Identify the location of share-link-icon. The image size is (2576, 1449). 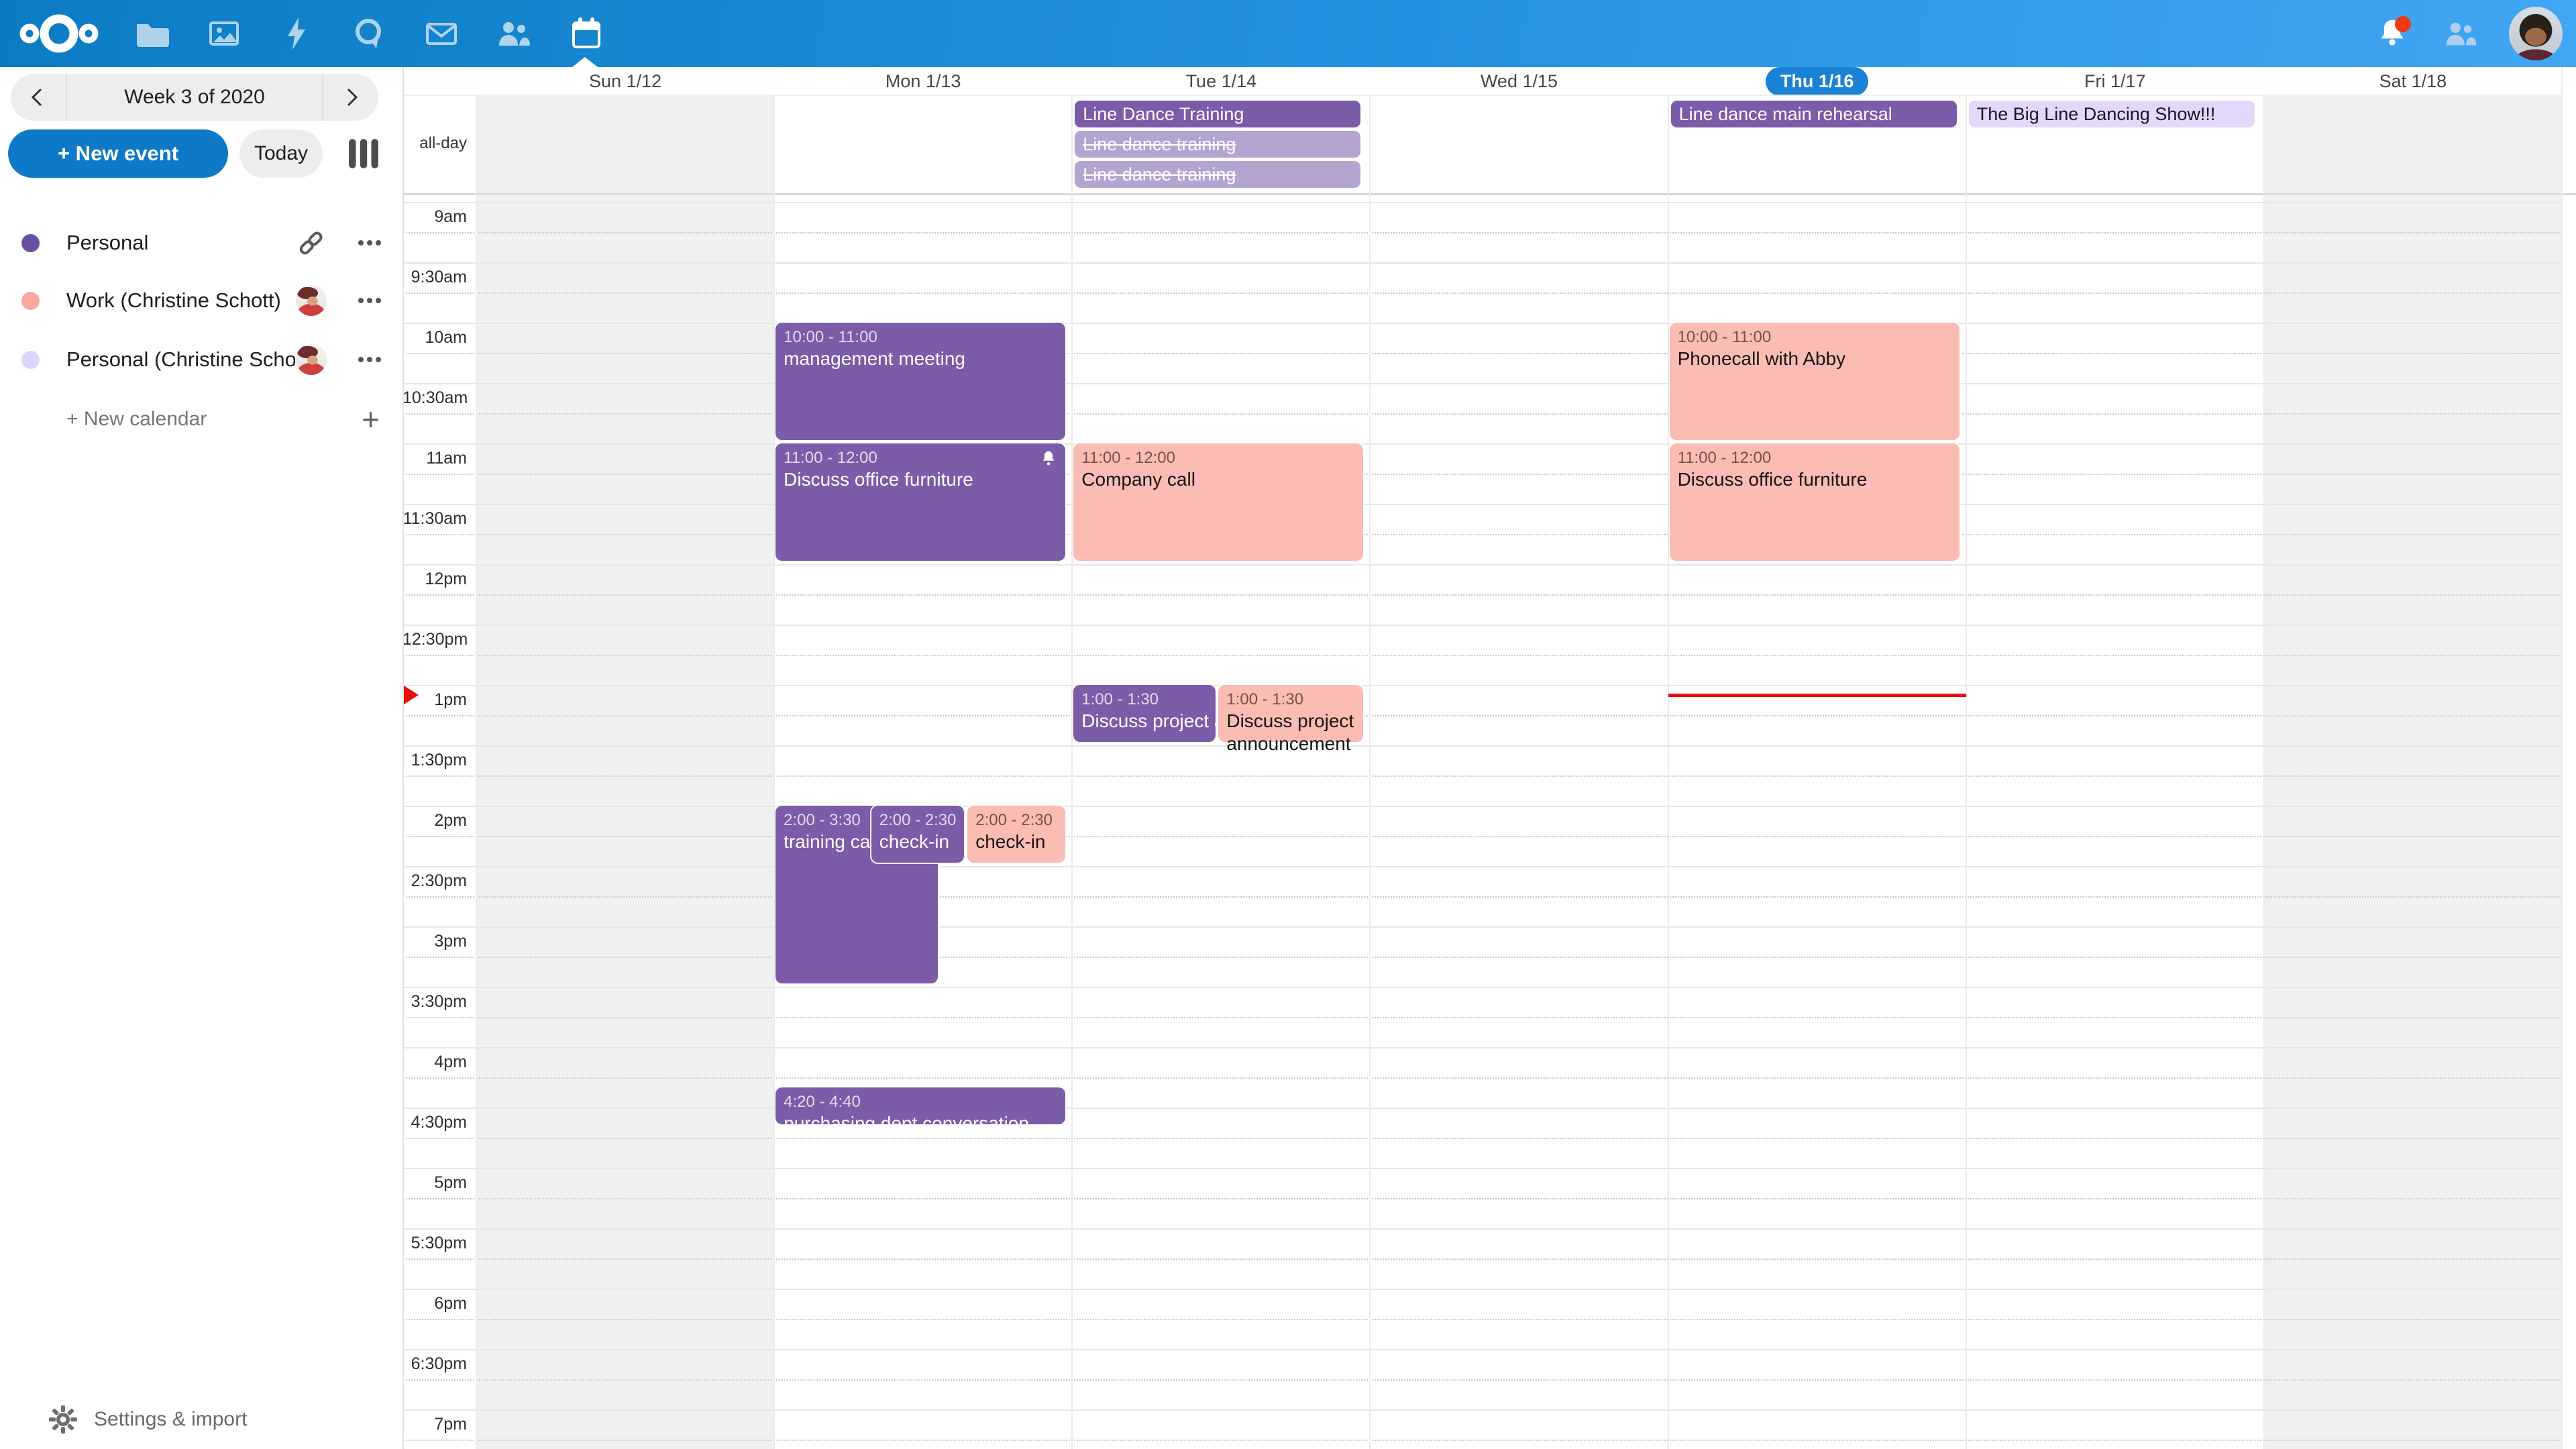
(311, 243).